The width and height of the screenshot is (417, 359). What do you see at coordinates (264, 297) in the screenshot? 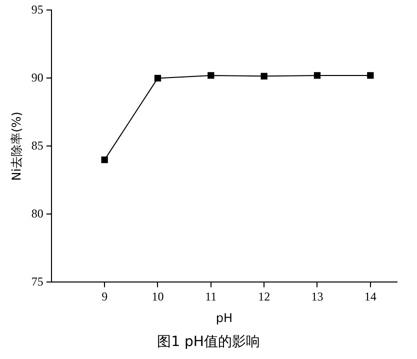
I see `x-tick-label: 12` at bounding box center [264, 297].